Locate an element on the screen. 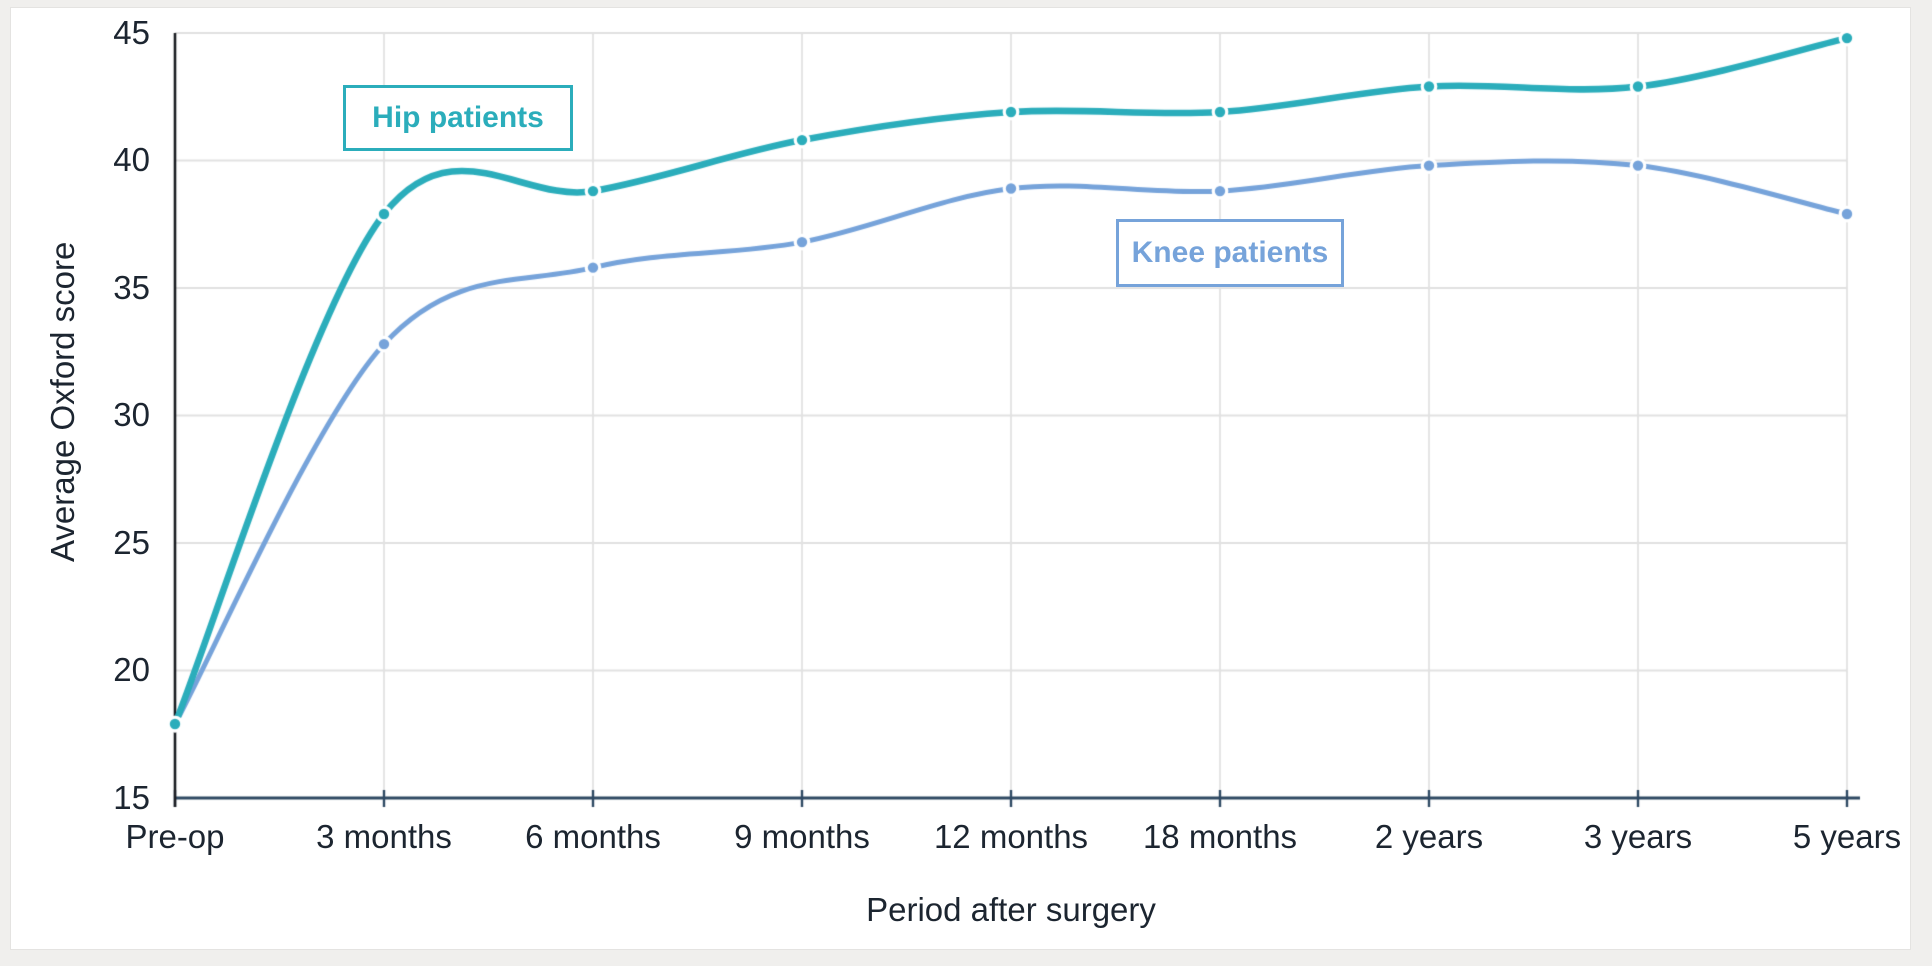 Image resolution: width=1932 pixels, height=966 pixels. knee-series-label: Knee patients is located at coordinates (1230, 253).